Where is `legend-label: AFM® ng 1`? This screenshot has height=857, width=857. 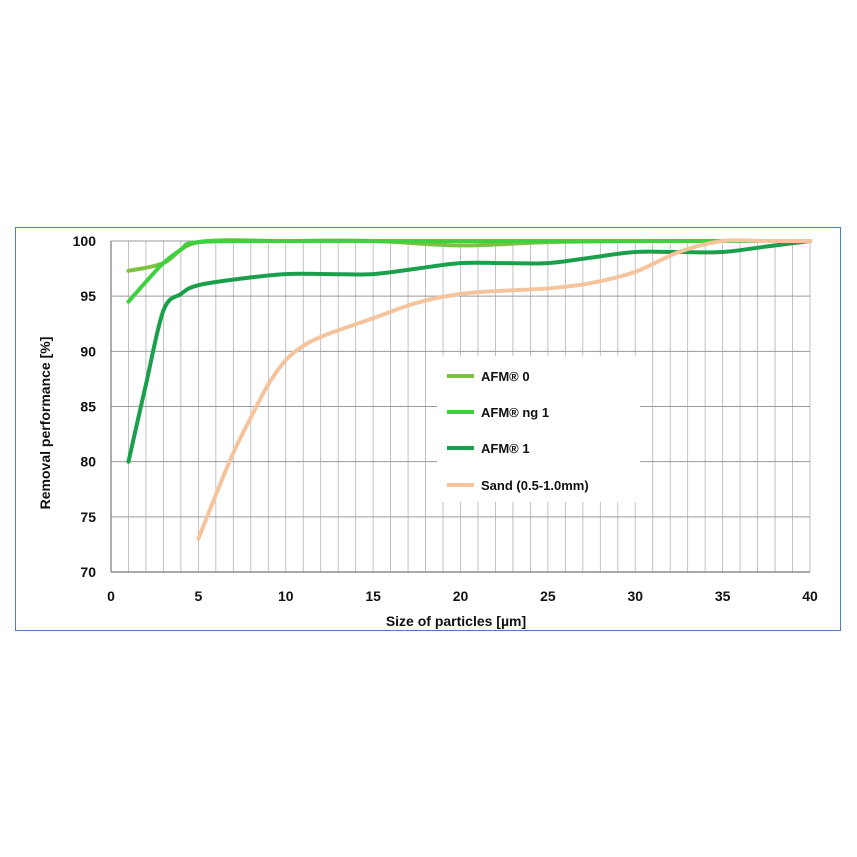
legend-label: AFM® ng 1 is located at coordinates (515, 412).